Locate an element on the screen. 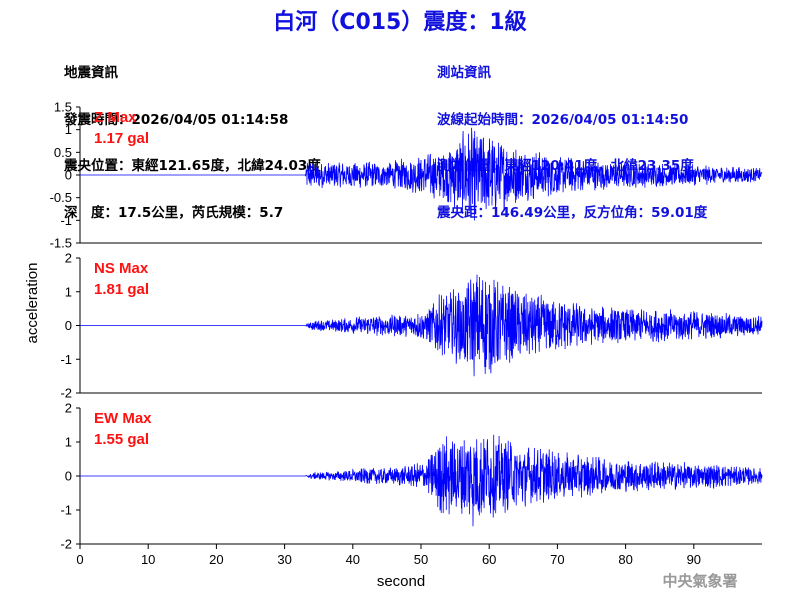  origin-time: 發震時間：2026/04/05 01:14:58 is located at coordinates (176, 119).